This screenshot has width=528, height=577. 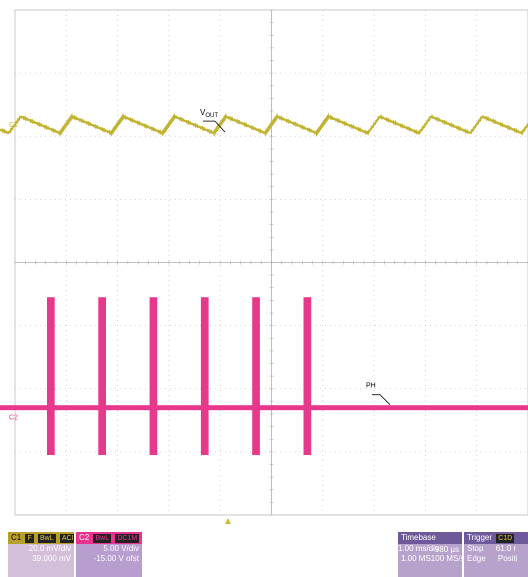 I want to click on channel1-info: C1 F BwL ACIM 20.0 mV/div 39.000 mV, so click(x=41, y=554).